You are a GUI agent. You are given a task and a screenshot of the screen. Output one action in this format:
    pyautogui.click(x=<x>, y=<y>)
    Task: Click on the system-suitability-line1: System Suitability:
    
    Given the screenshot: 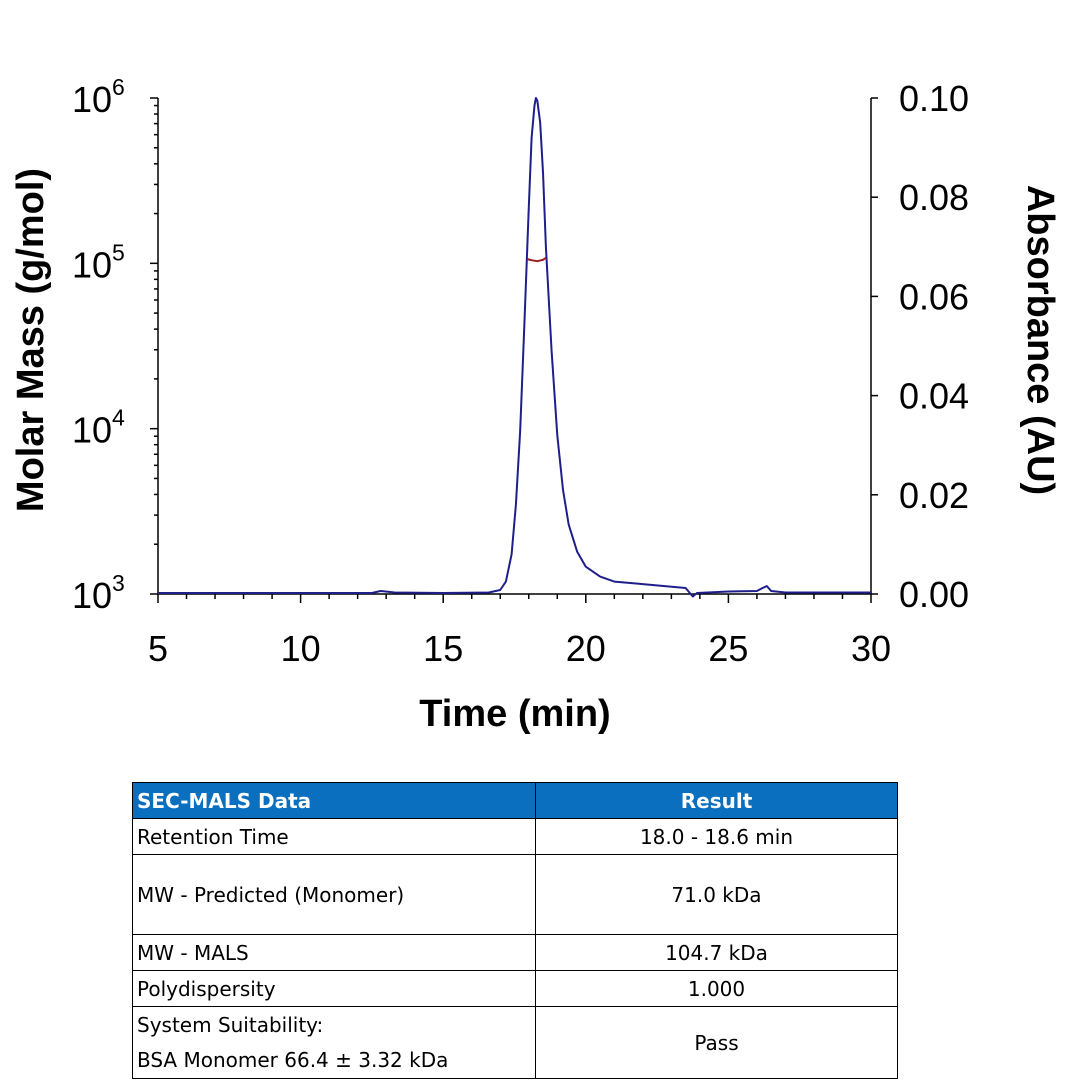 What is the action you would take?
    pyautogui.click(x=230, y=1024)
    